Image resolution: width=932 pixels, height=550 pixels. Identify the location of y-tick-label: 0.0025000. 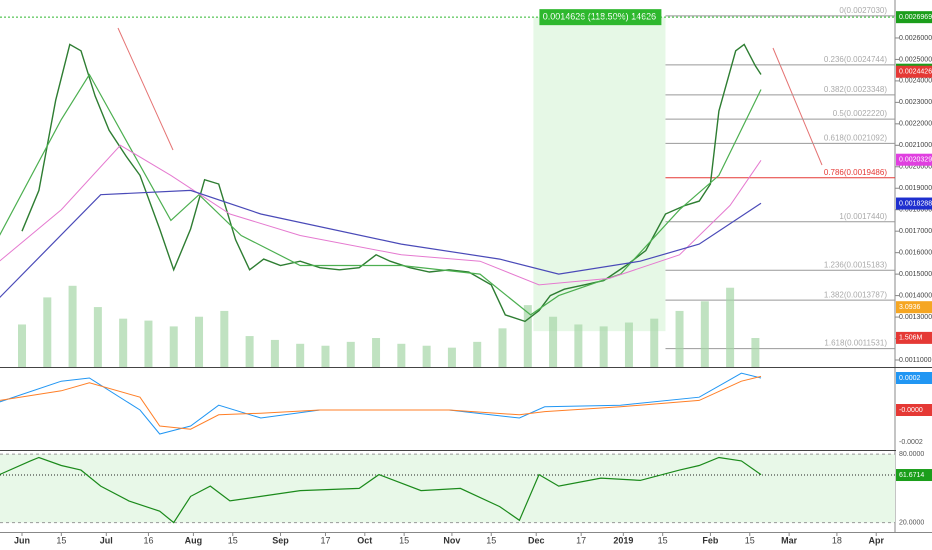
(915, 59).